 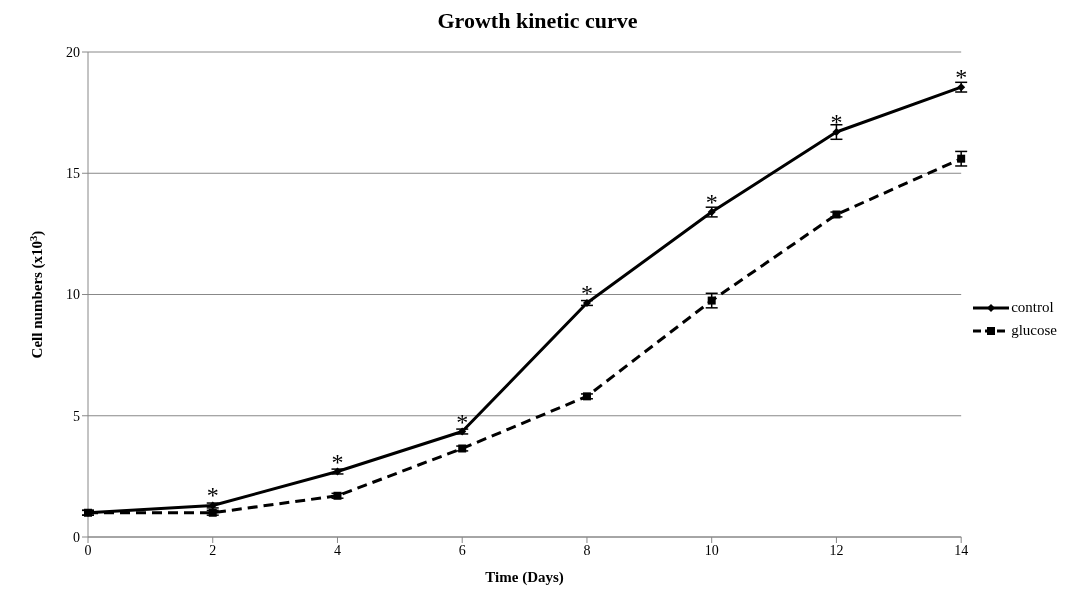 What do you see at coordinates (337, 550) in the screenshot?
I see `x-tick-label: 4` at bounding box center [337, 550].